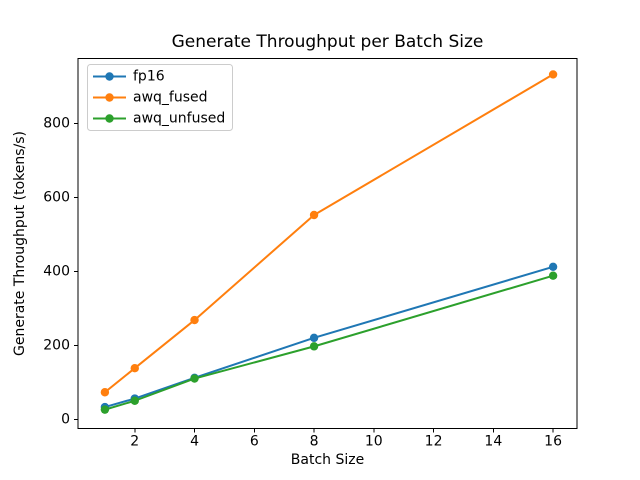 This screenshot has width=640, height=480. I want to click on x-tick-label: 12, so click(434, 442).